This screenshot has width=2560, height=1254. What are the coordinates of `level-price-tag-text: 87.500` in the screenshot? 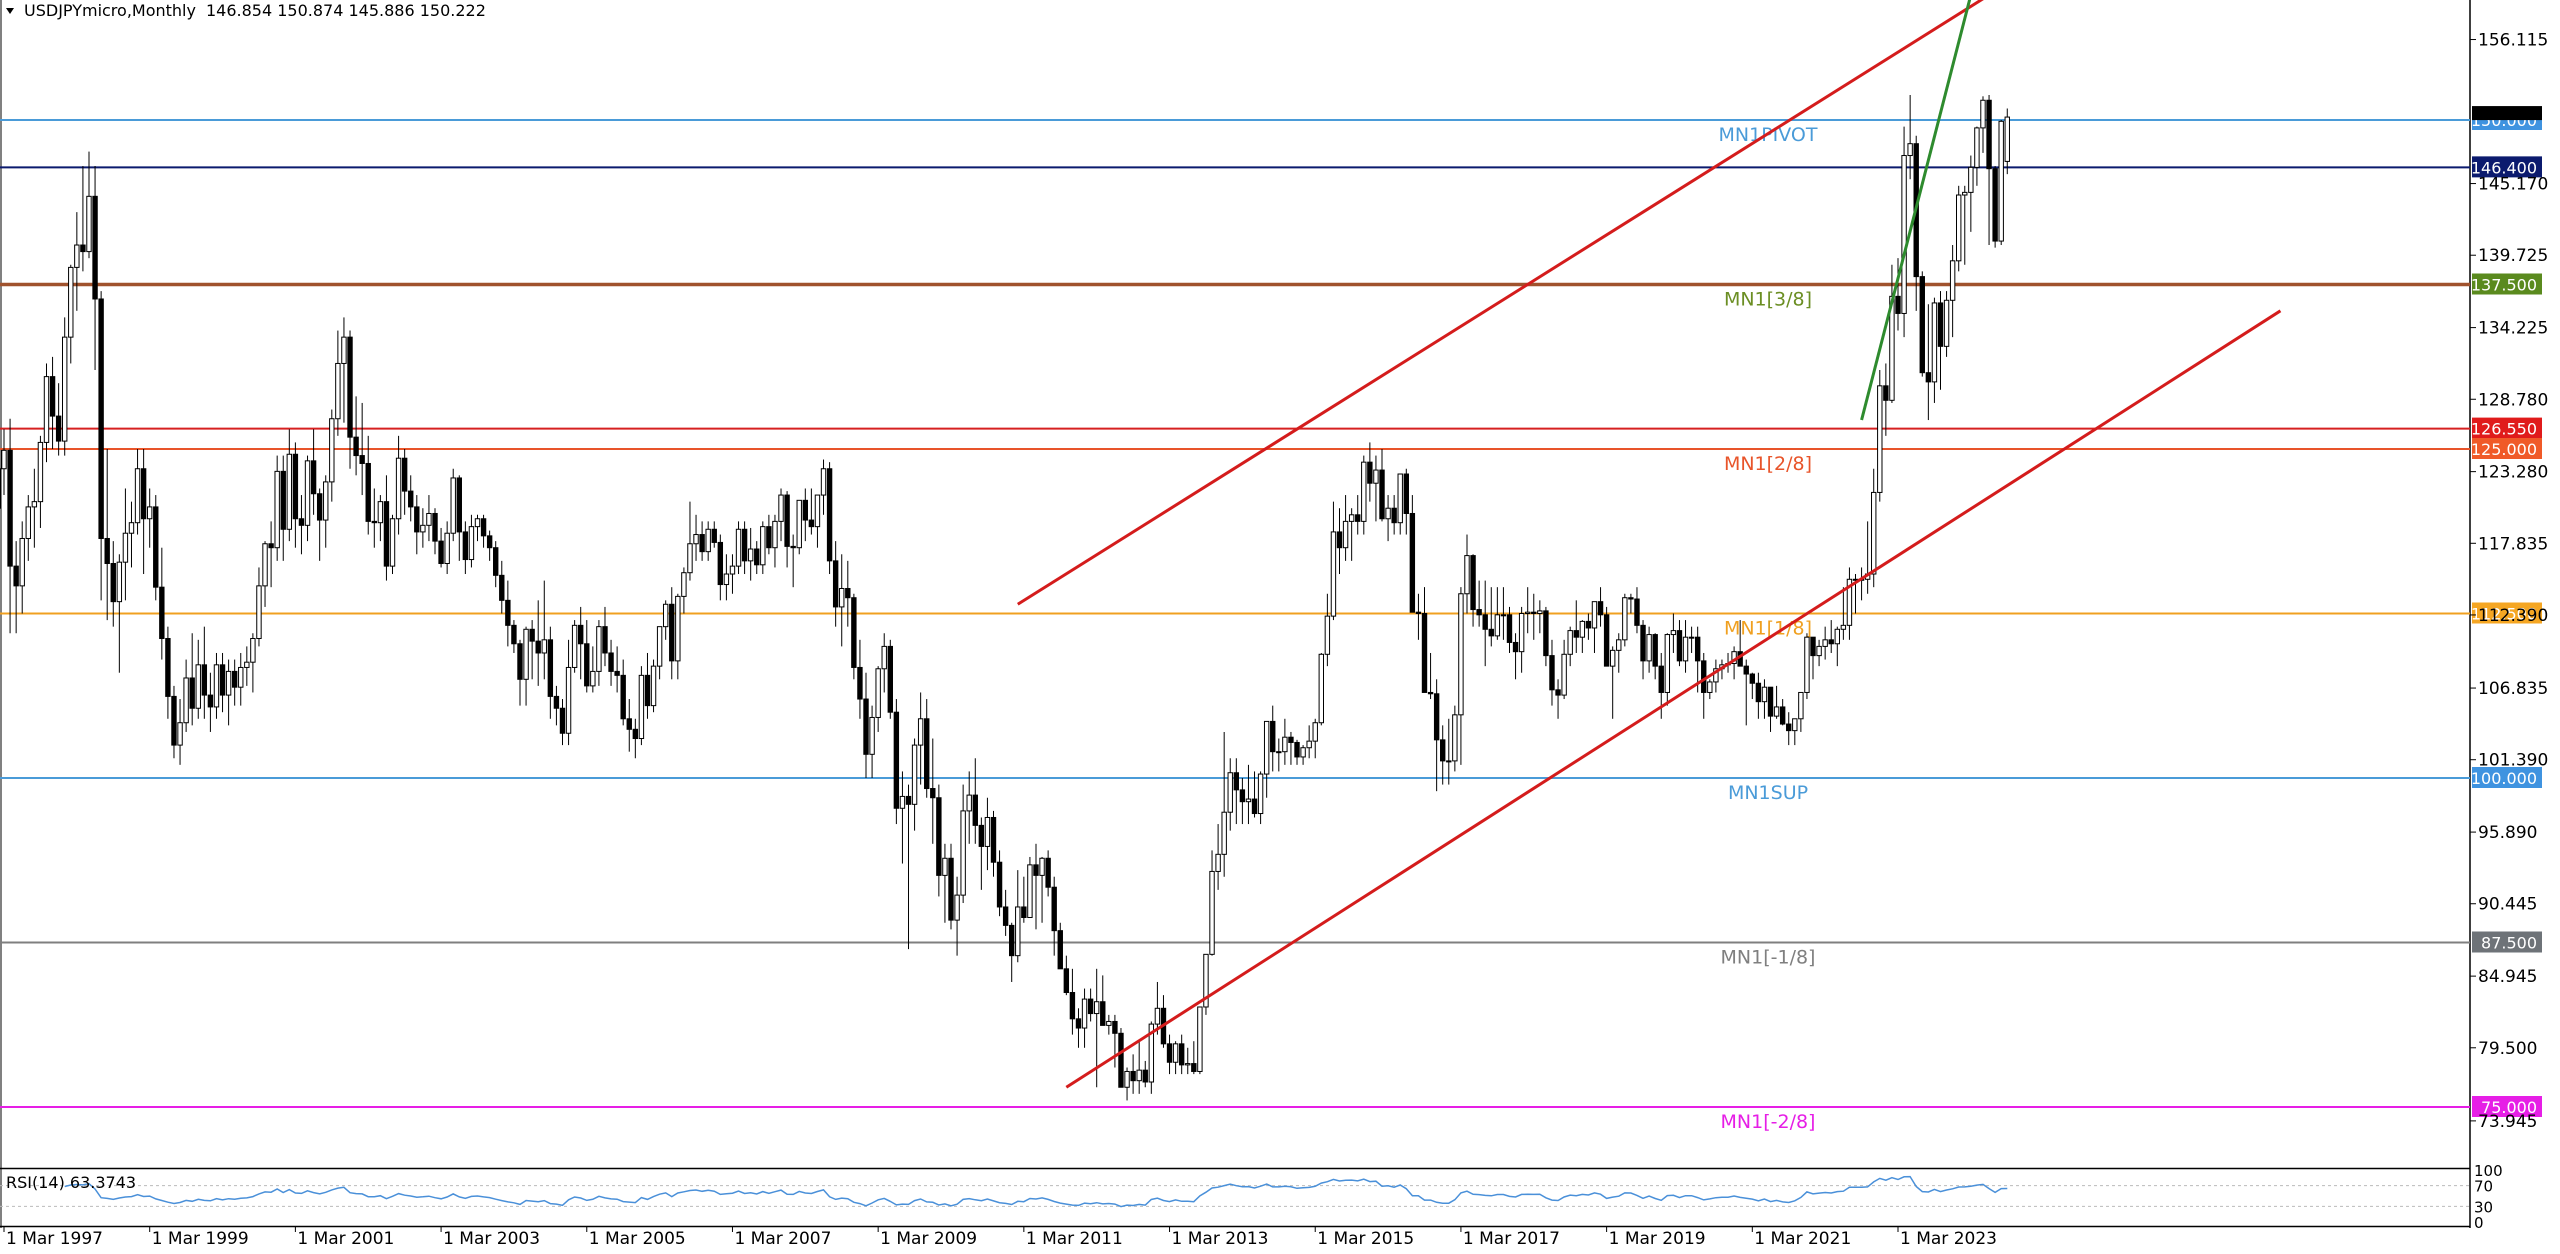 It's located at (2509, 943).